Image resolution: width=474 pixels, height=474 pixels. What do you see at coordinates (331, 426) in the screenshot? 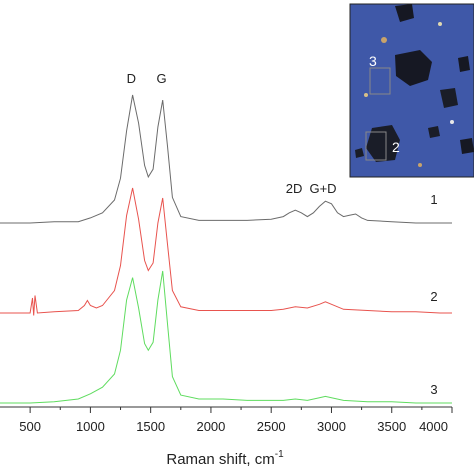
I see `x-tick-label-3000: 3000` at bounding box center [331, 426].